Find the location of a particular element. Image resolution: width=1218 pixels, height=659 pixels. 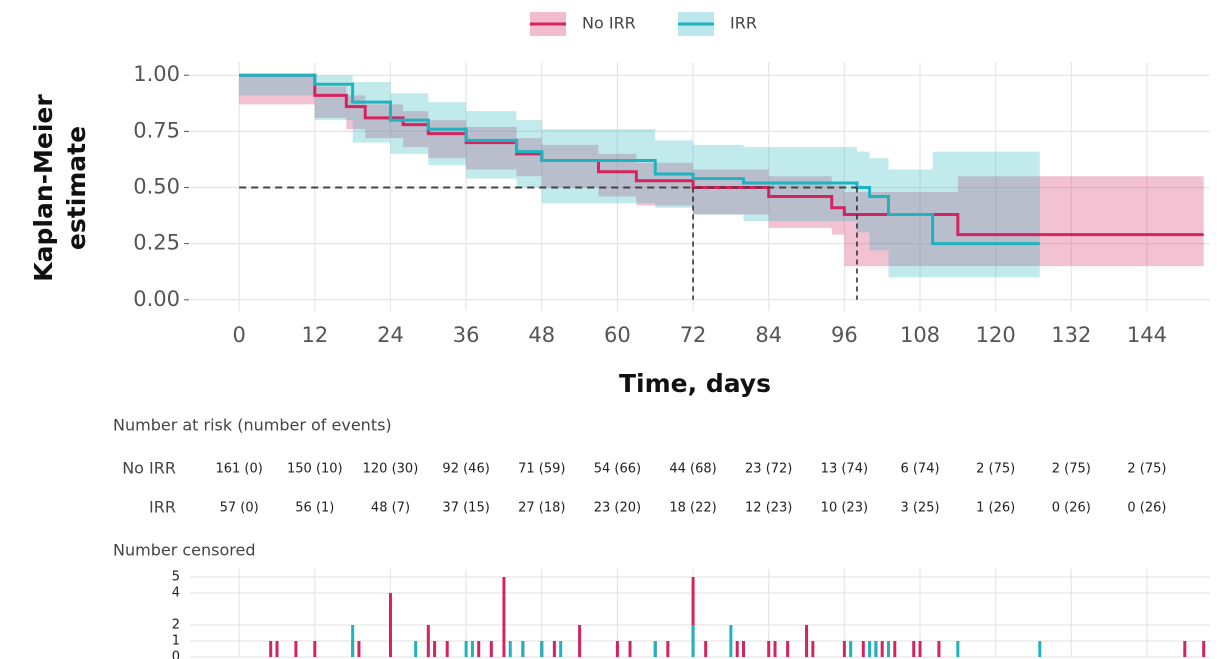

x-tick-label: 108 is located at coordinates (920, 335).